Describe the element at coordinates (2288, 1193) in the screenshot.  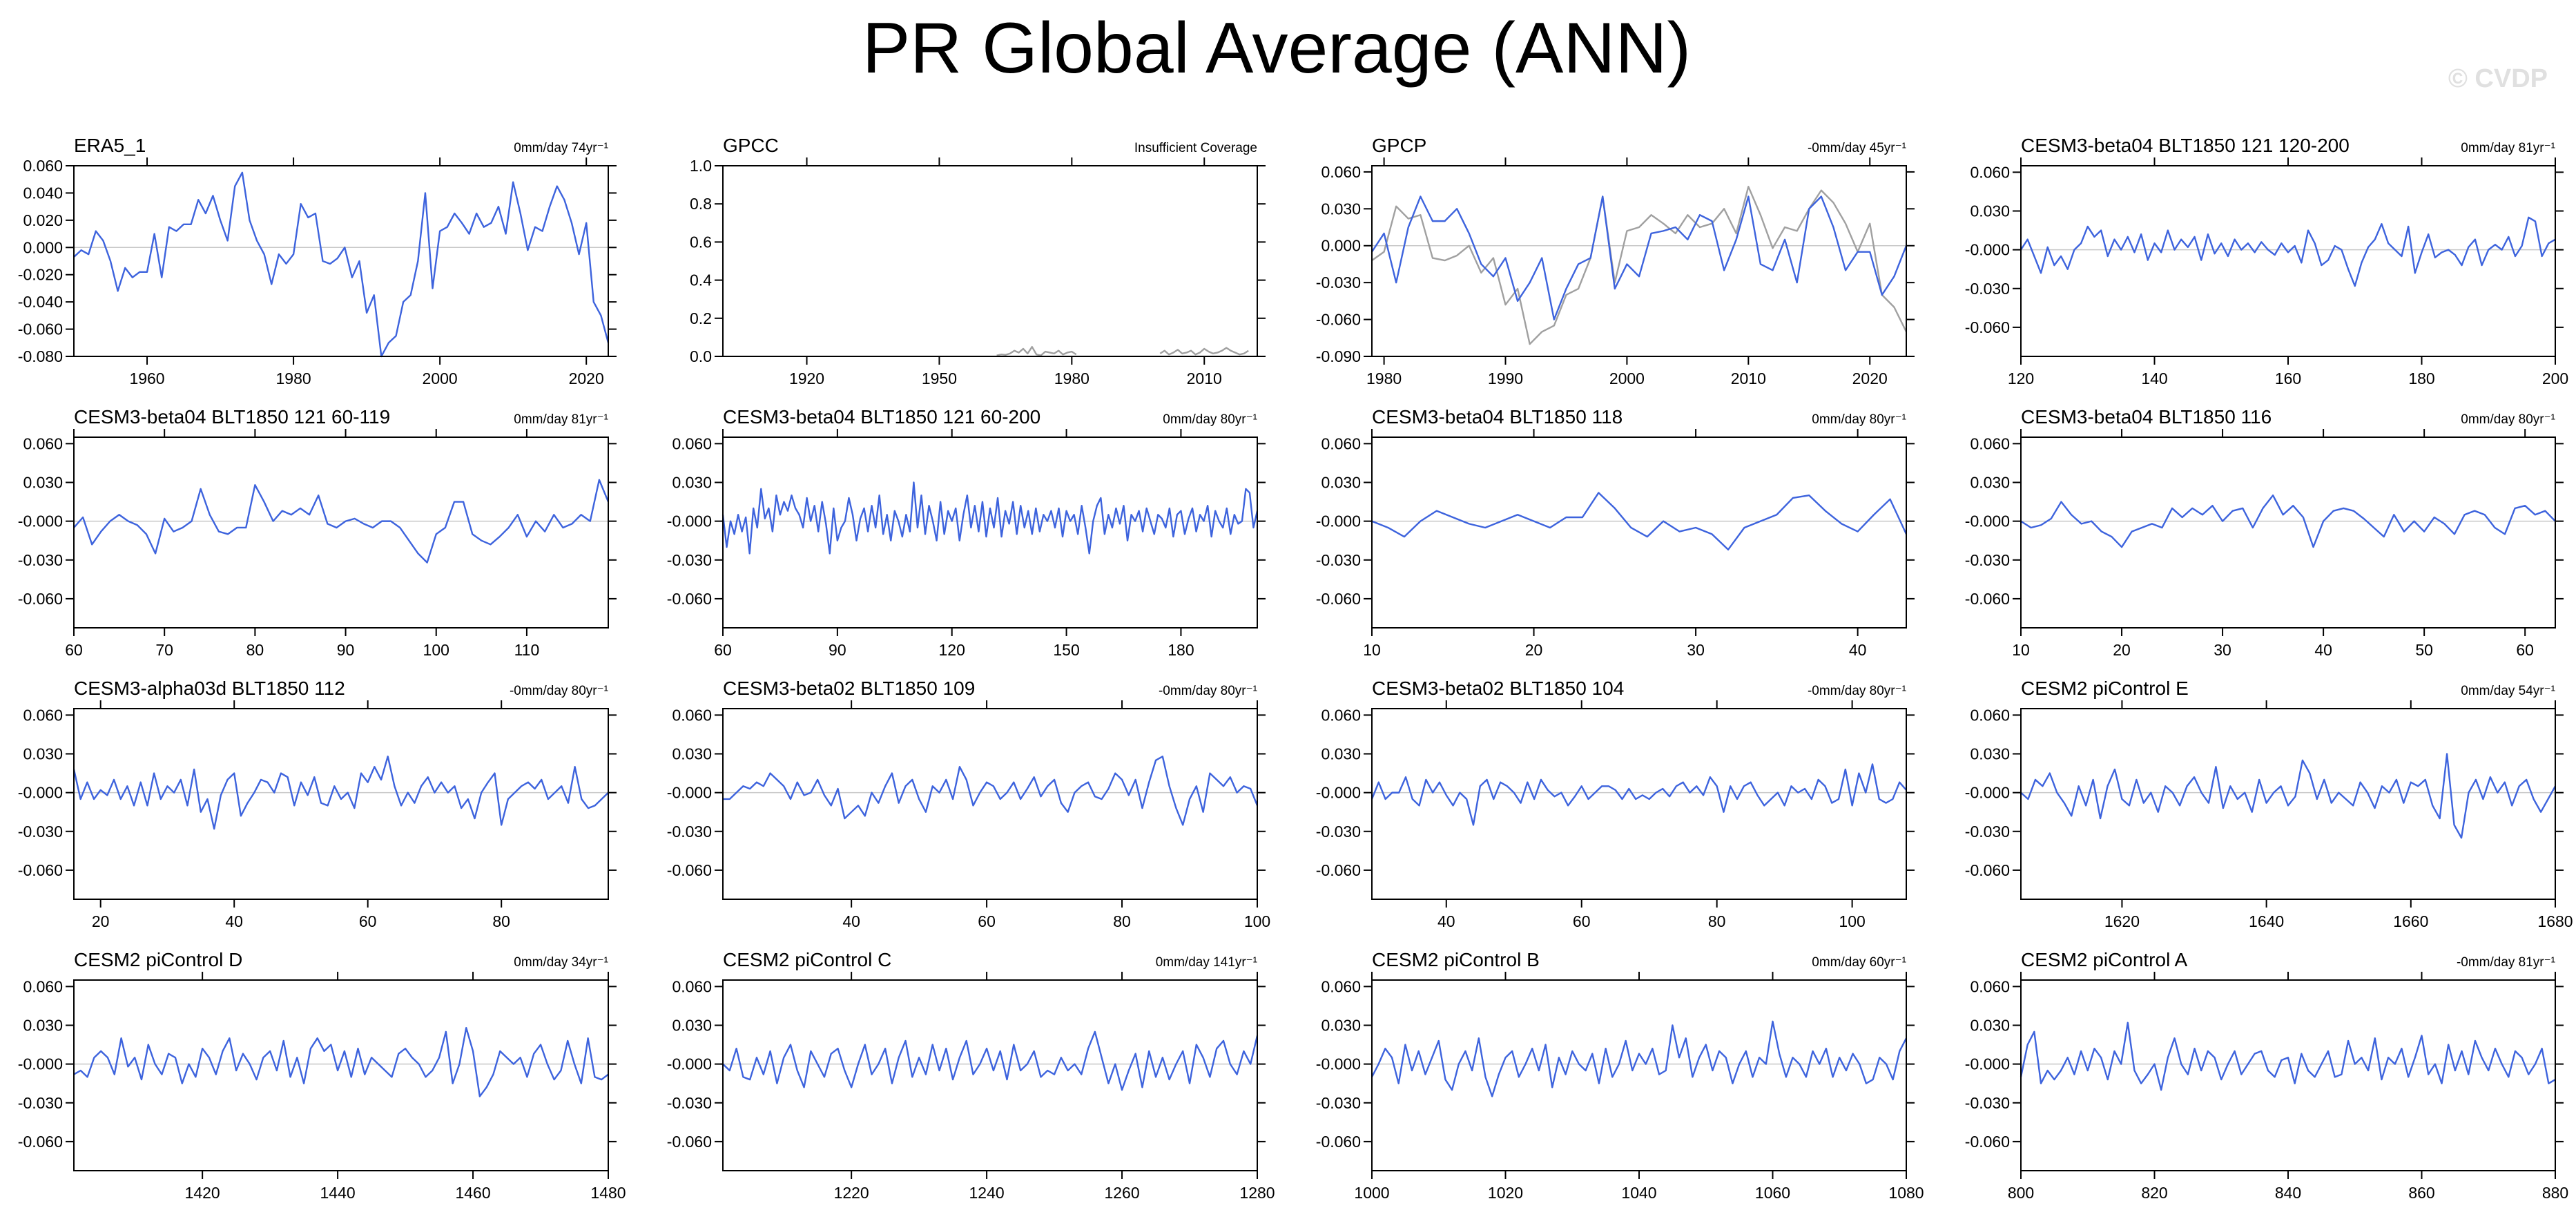
I see `x-tick-label: 840` at that location.